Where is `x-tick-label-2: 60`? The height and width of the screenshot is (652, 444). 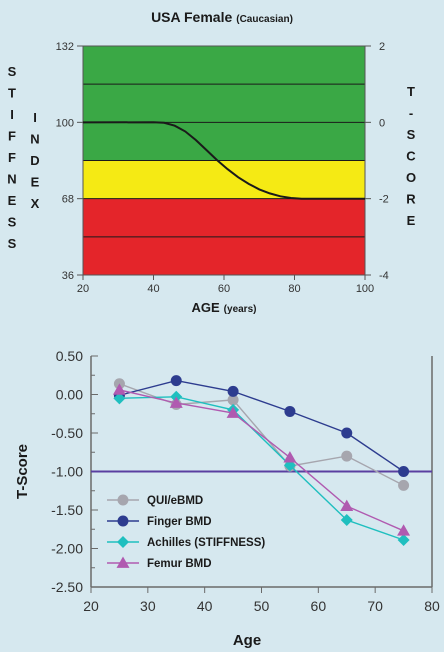
x-tick-label-2: 60 is located at coordinates (224, 289).